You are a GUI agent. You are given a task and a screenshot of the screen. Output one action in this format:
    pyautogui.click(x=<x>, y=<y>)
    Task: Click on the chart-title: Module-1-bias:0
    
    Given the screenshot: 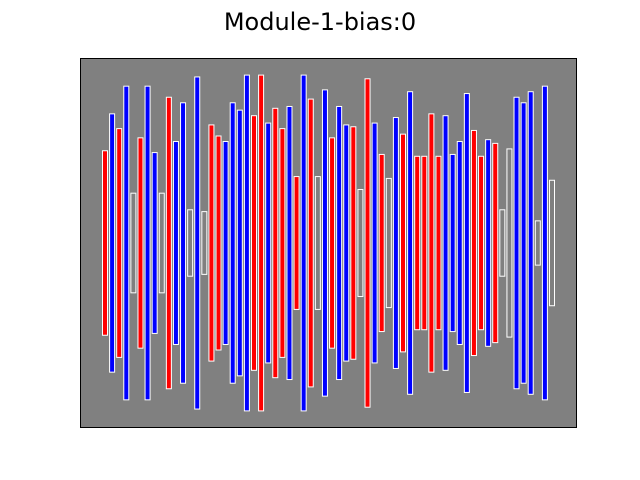 What is the action you would take?
    pyautogui.click(x=320, y=22)
    